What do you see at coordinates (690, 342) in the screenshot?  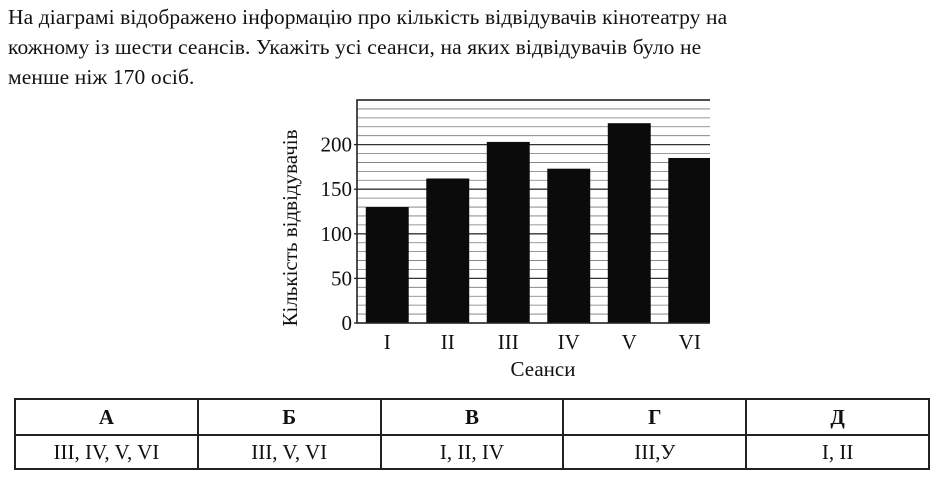 I see `x-tick-label: VI` at bounding box center [690, 342].